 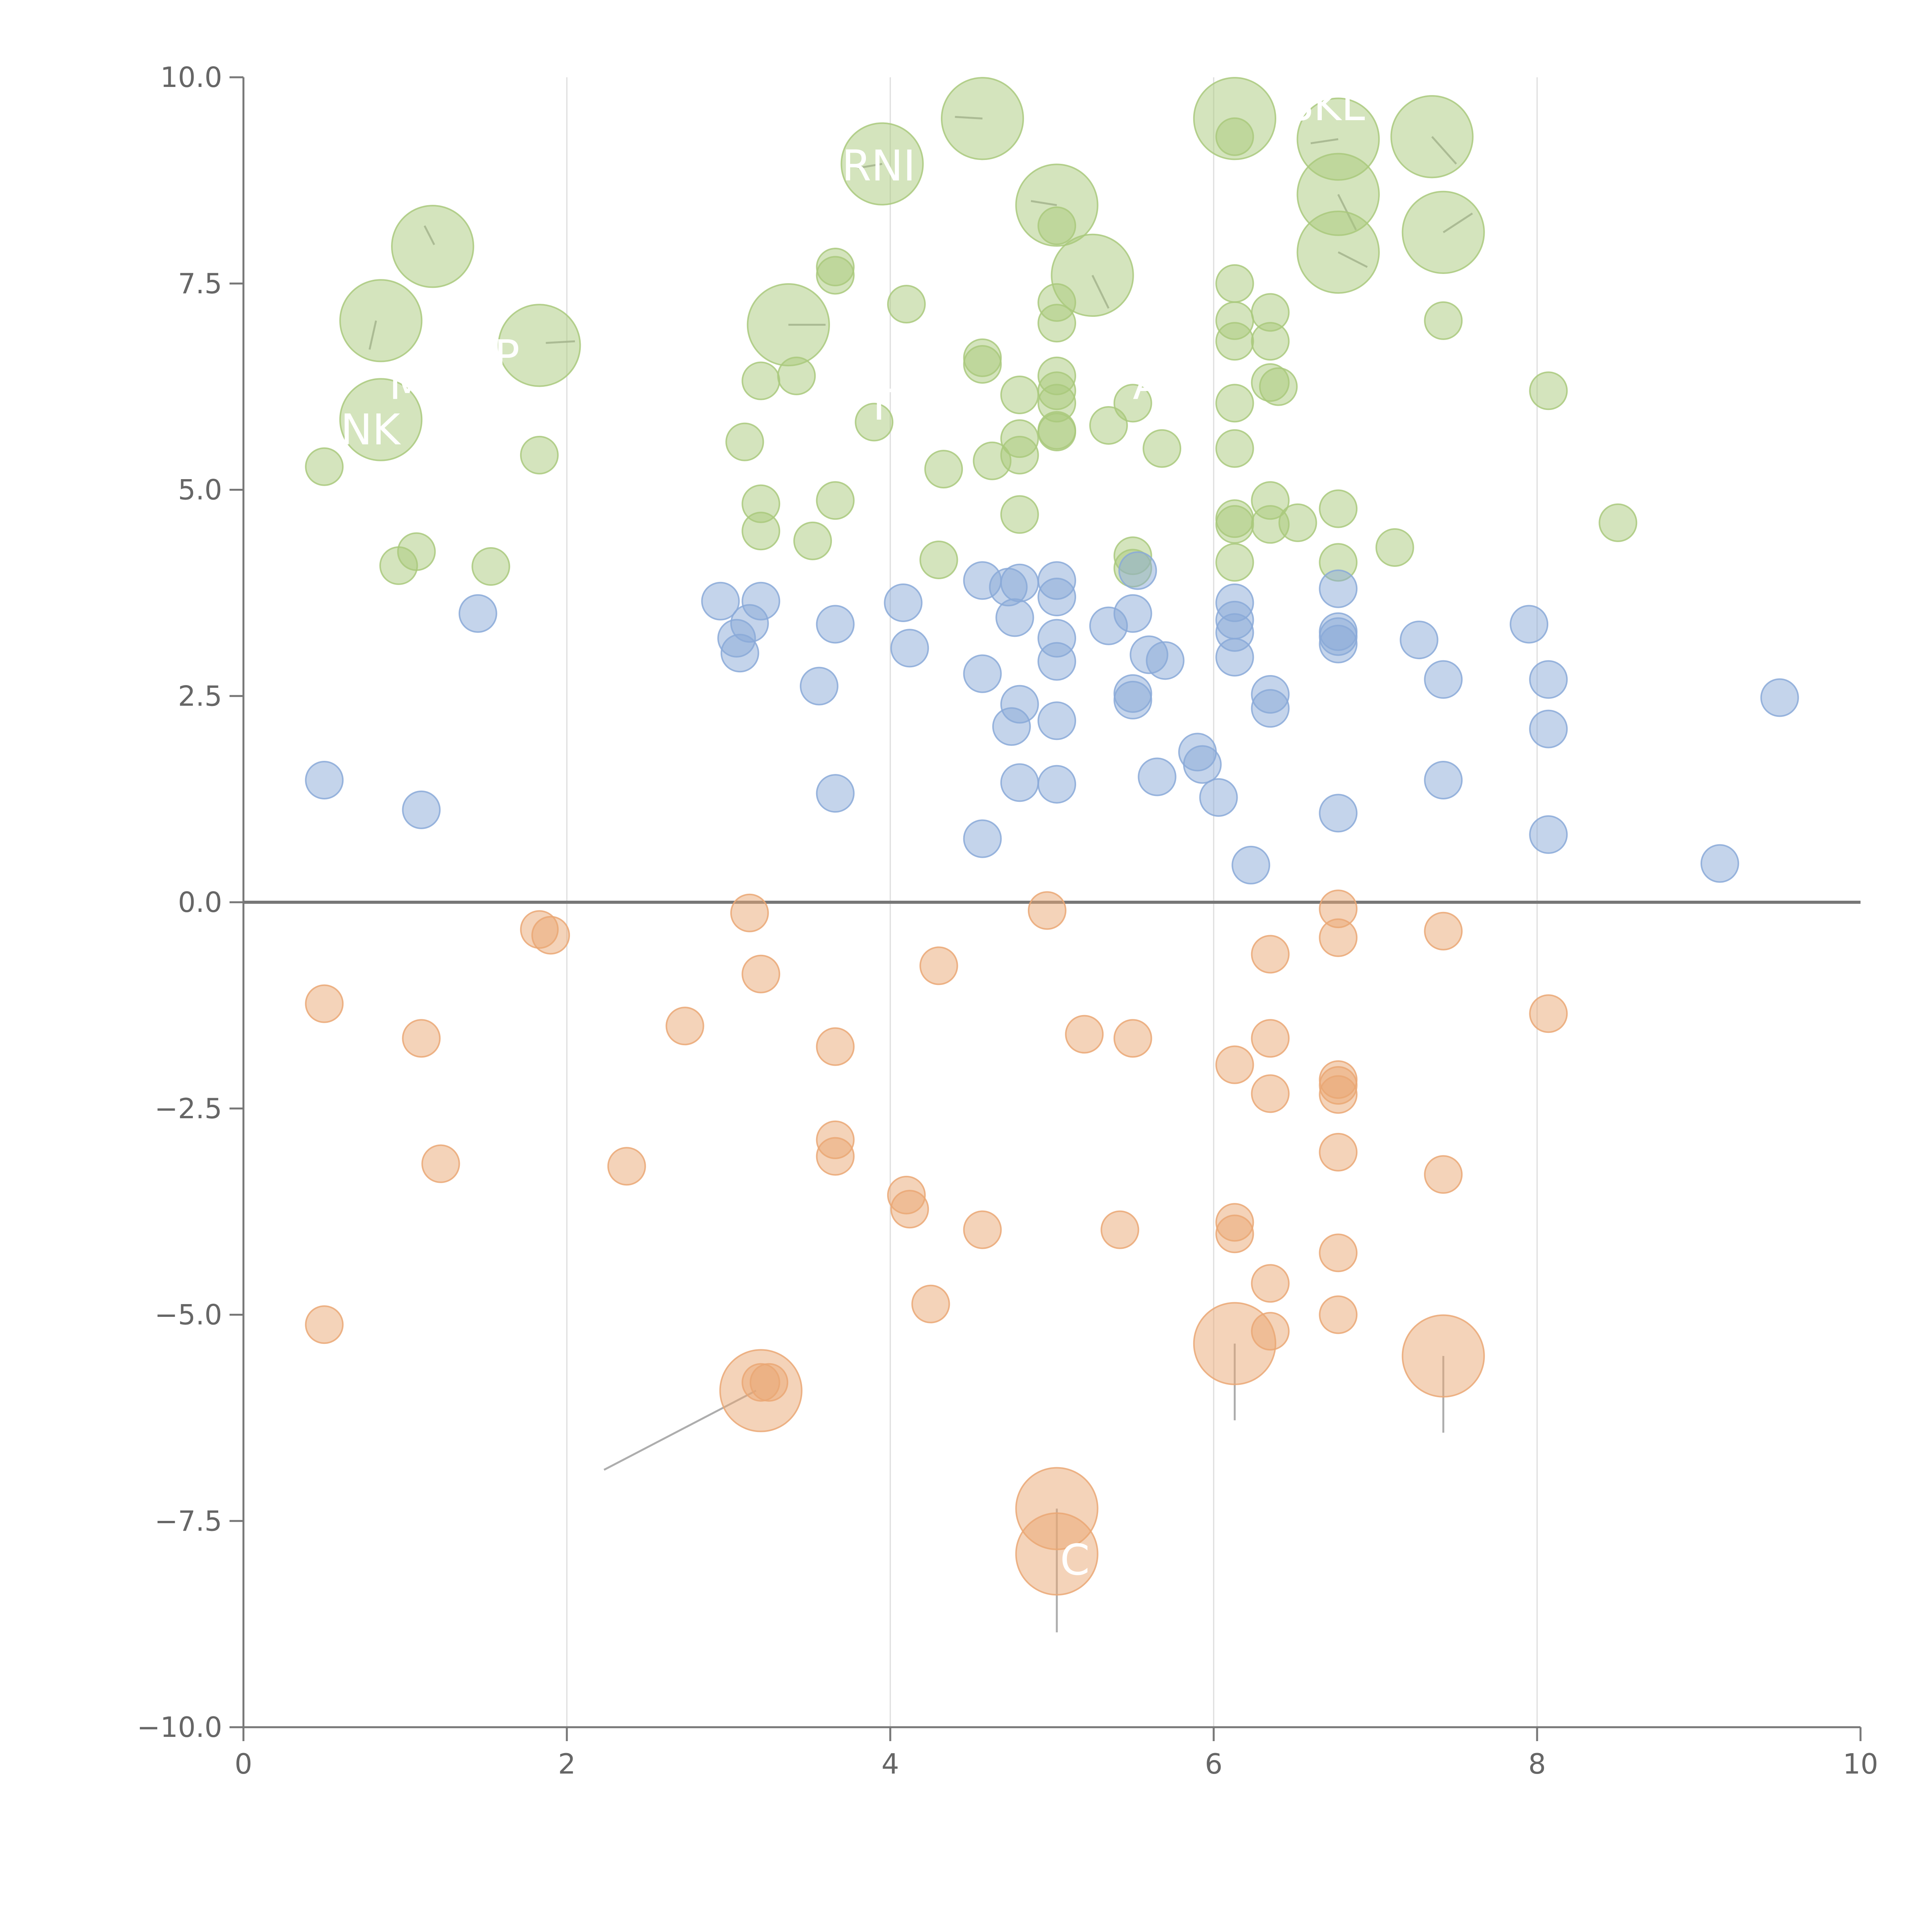 What do you see at coordinates (890, 1764) in the screenshot?
I see `x-tick-label: 4` at bounding box center [890, 1764].